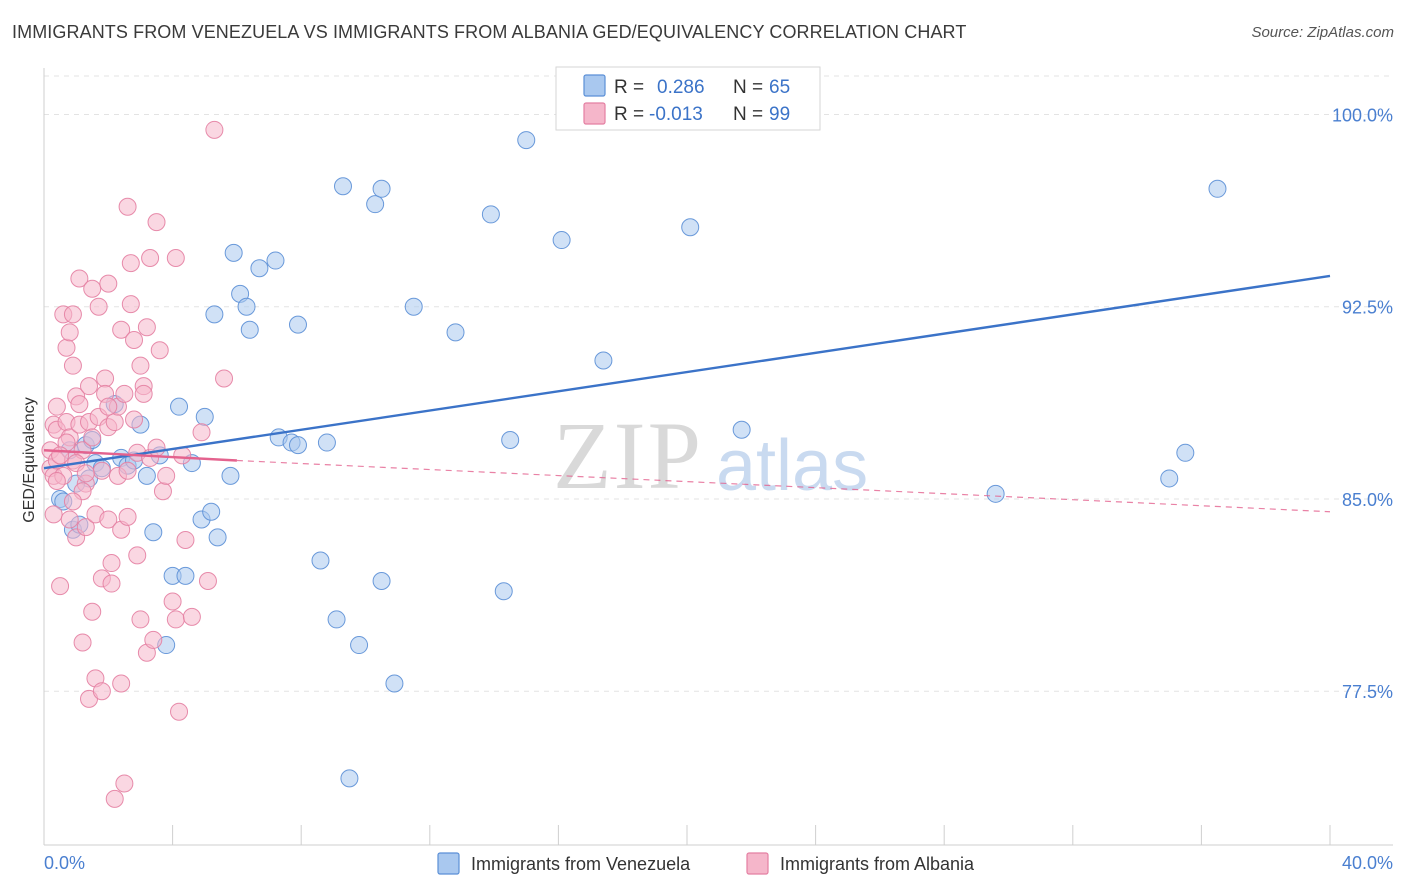  Describe the element at coordinates (594, 85) in the screenshot. I see `legend-swatch-venezuela` at that location.